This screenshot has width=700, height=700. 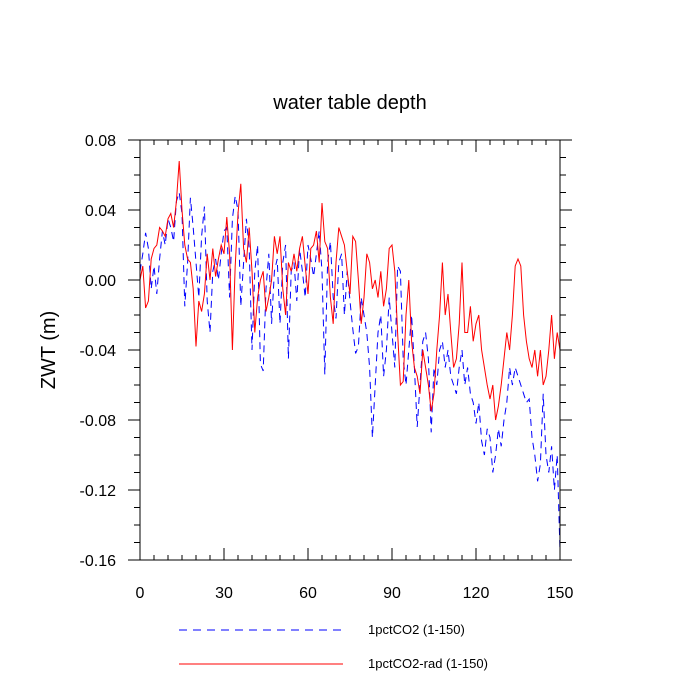 What do you see at coordinates (308, 593) in the screenshot?
I see `x-tick-label: 60` at bounding box center [308, 593].